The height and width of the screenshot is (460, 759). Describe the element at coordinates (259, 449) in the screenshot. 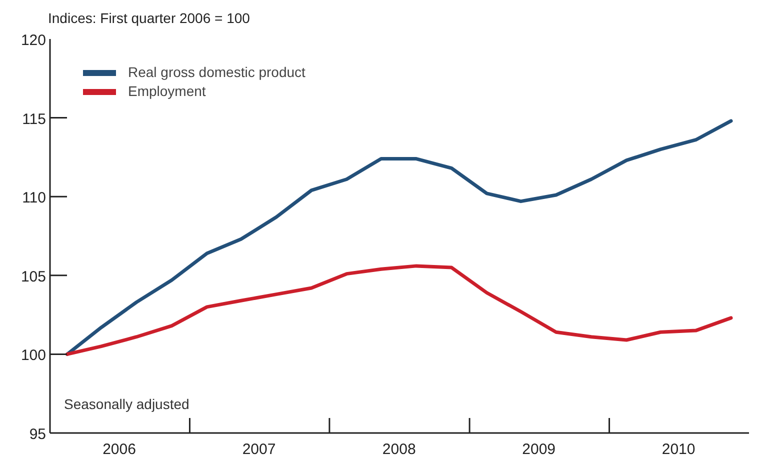

I see `x-tick-label: 2007` at that location.